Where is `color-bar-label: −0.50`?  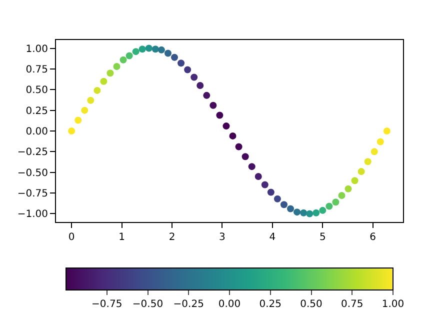
color-bar-label: −0.50 is located at coordinates (148, 304).